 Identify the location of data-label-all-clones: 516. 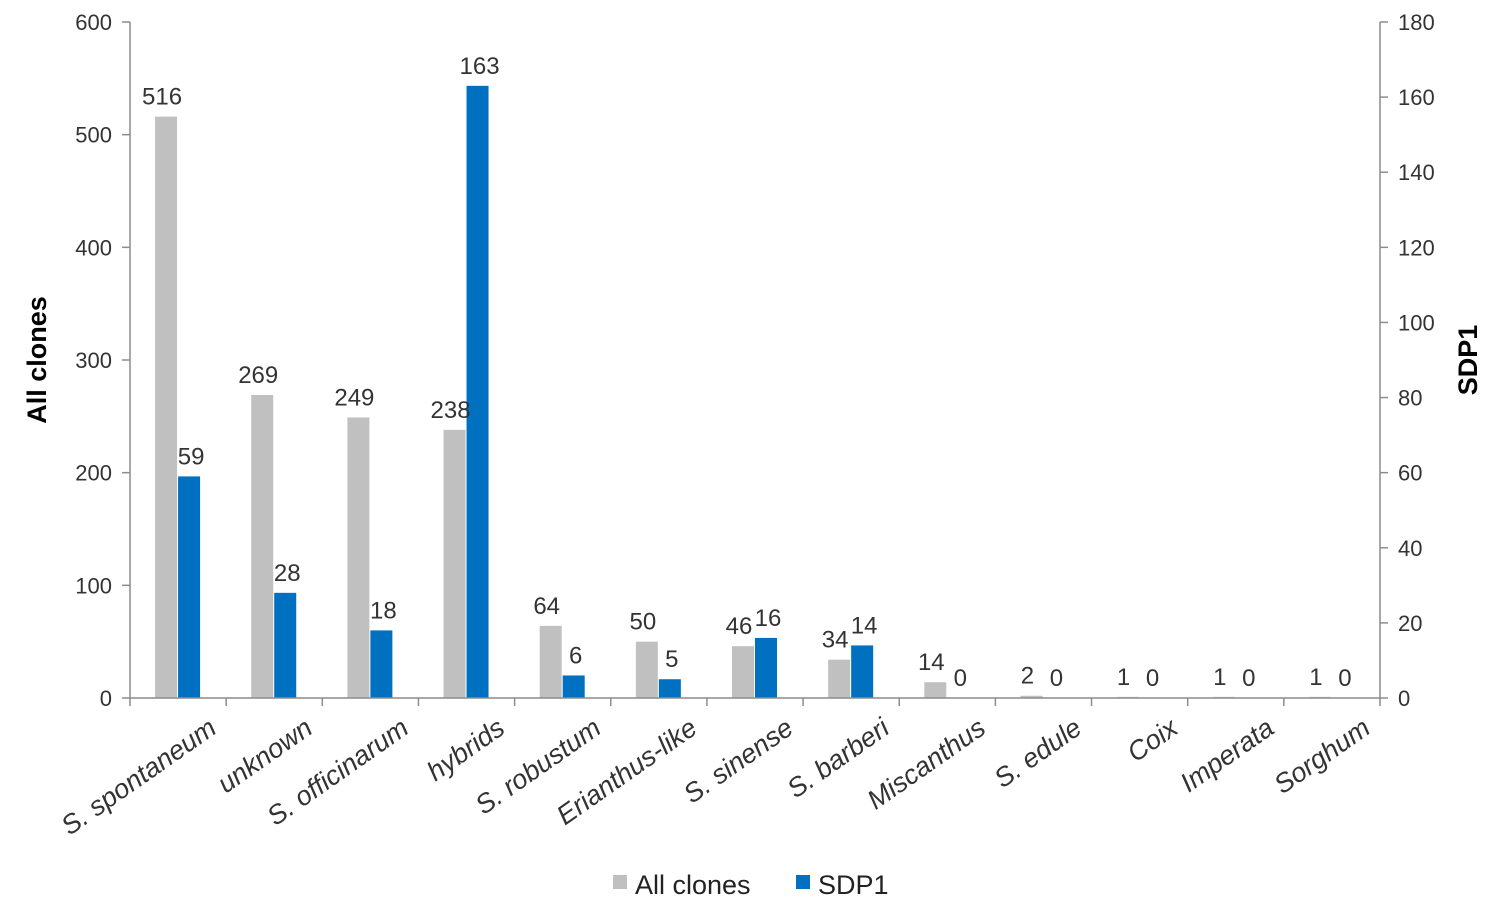
(162, 97).